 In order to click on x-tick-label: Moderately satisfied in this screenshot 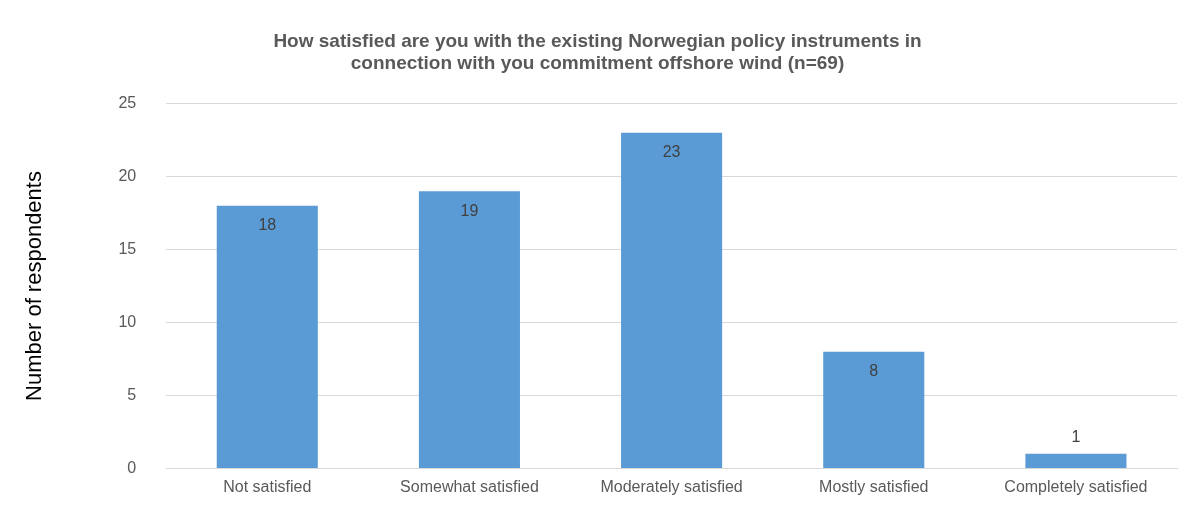, I will do `click(671, 487)`.